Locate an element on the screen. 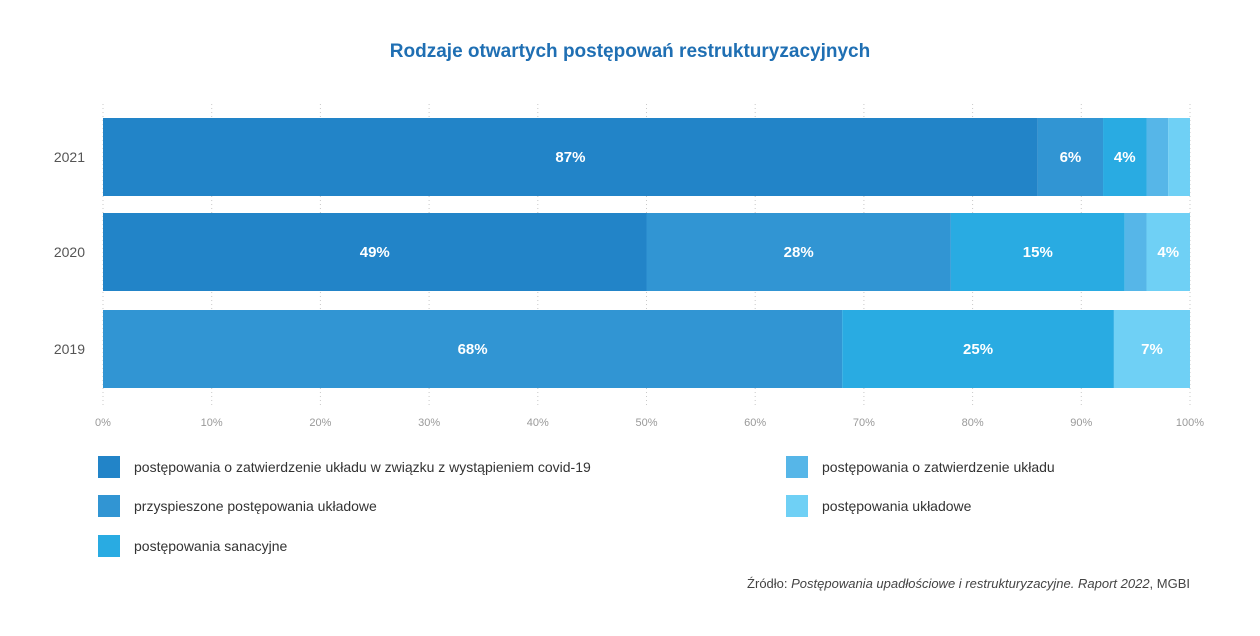  legend-item-sanacyjne: postępowania sanacyjne is located at coordinates (192, 546).